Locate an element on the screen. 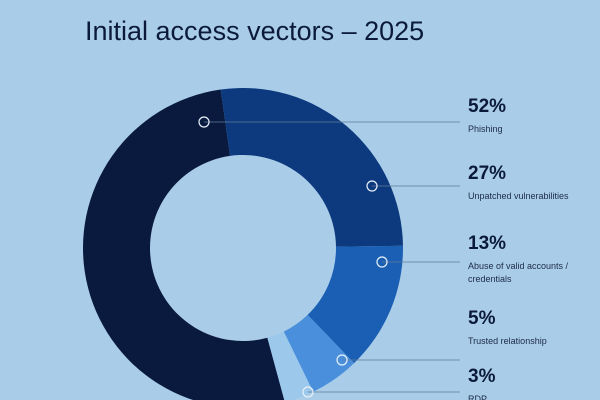 This screenshot has height=400, width=600. category-label: RDP is located at coordinates (478, 397).